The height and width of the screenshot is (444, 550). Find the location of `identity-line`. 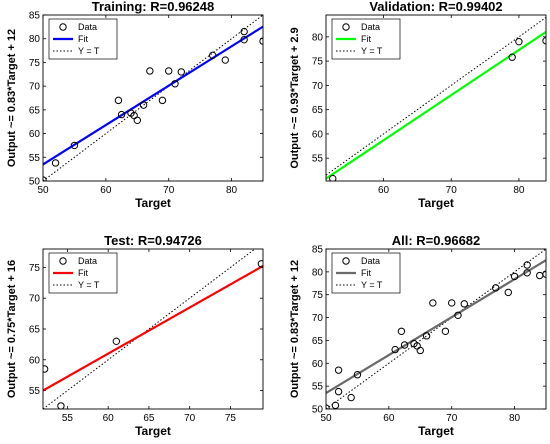

identity-line is located at coordinates (153, 98).